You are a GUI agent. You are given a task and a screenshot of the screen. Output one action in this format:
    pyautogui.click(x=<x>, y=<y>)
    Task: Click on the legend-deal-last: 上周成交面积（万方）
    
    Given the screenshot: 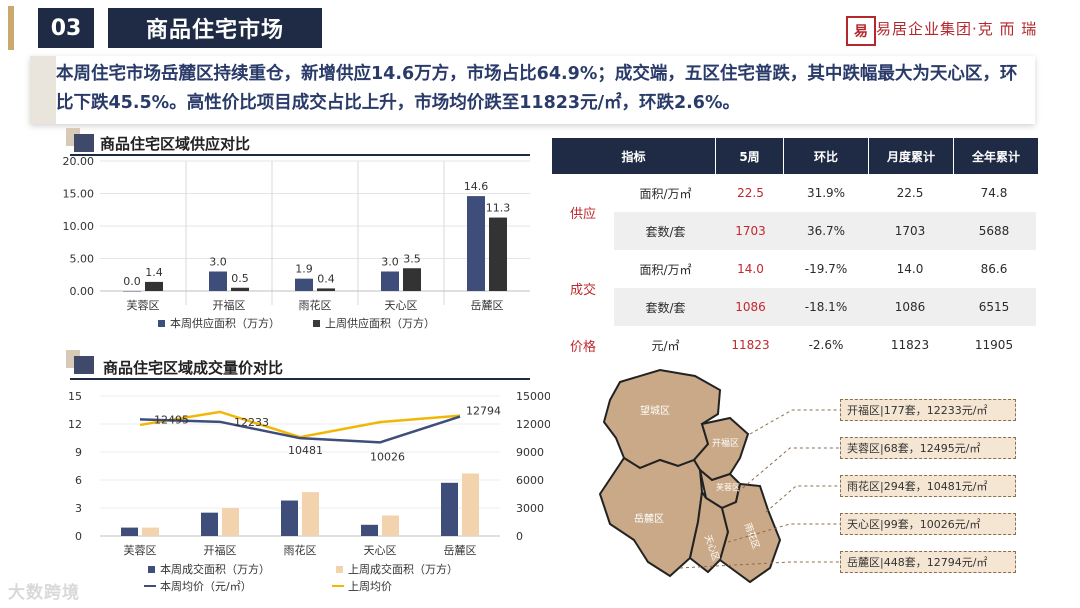 What is the action you would take?
    pyautogui.click(x=403, y=569)
    